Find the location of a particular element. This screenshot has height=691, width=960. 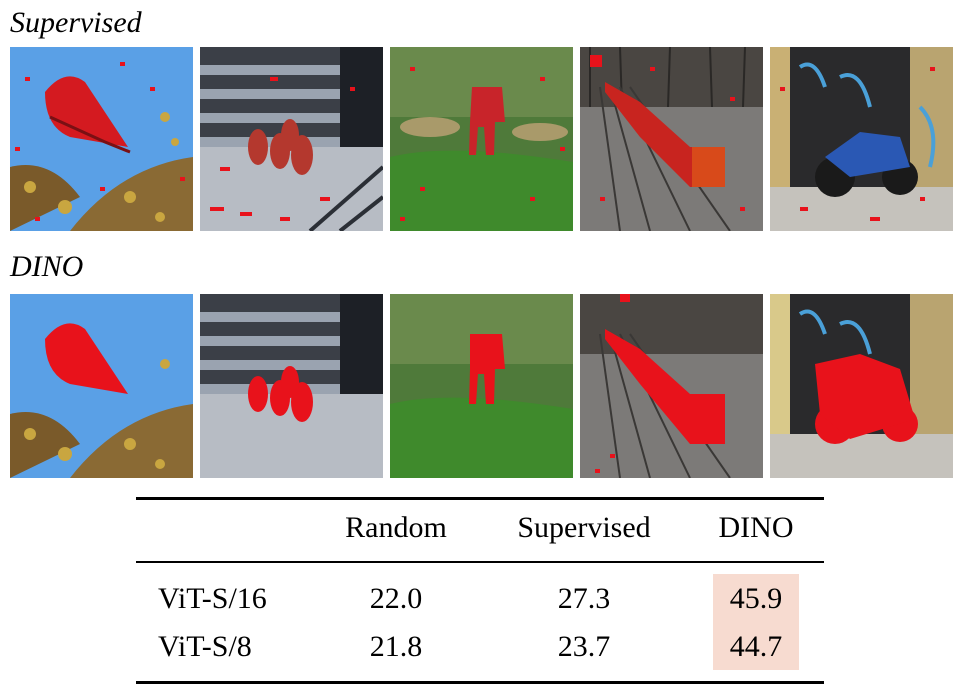

ducks-mask-supervised-image is located at coordinates (291, 139).